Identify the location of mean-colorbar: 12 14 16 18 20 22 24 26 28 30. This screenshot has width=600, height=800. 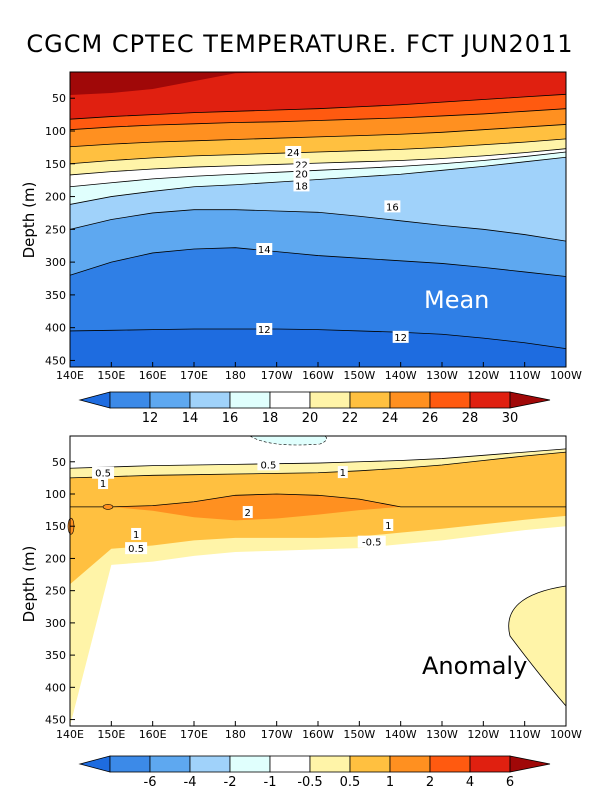
(314, 408).